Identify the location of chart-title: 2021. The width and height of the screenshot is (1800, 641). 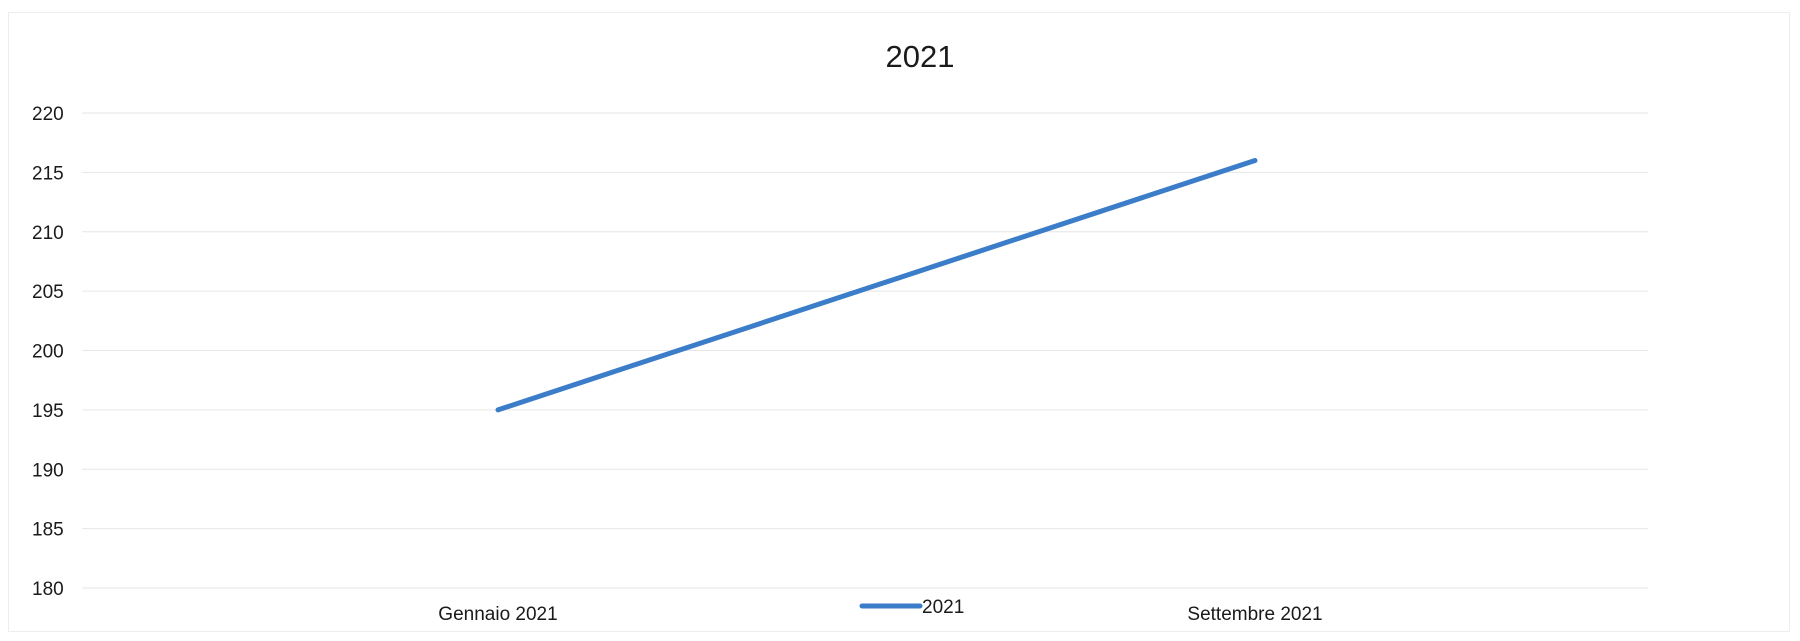
(920, 56).